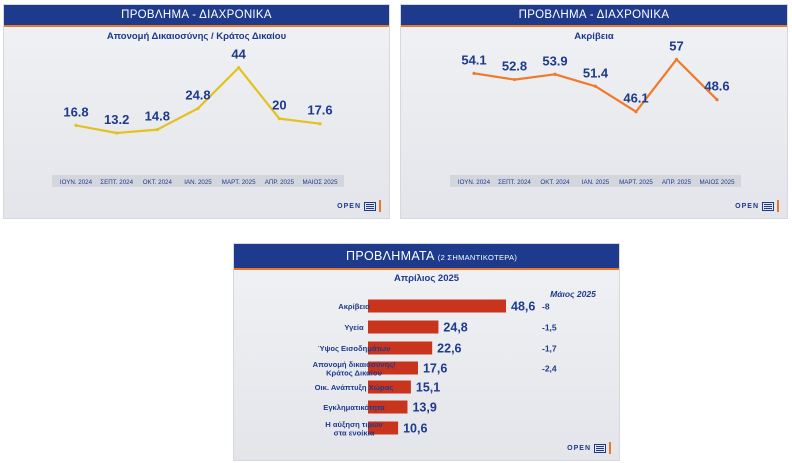  Describe the element at coordinates (549, 328) in the screenshot. I see `change-value-label: -1,5` at that location.